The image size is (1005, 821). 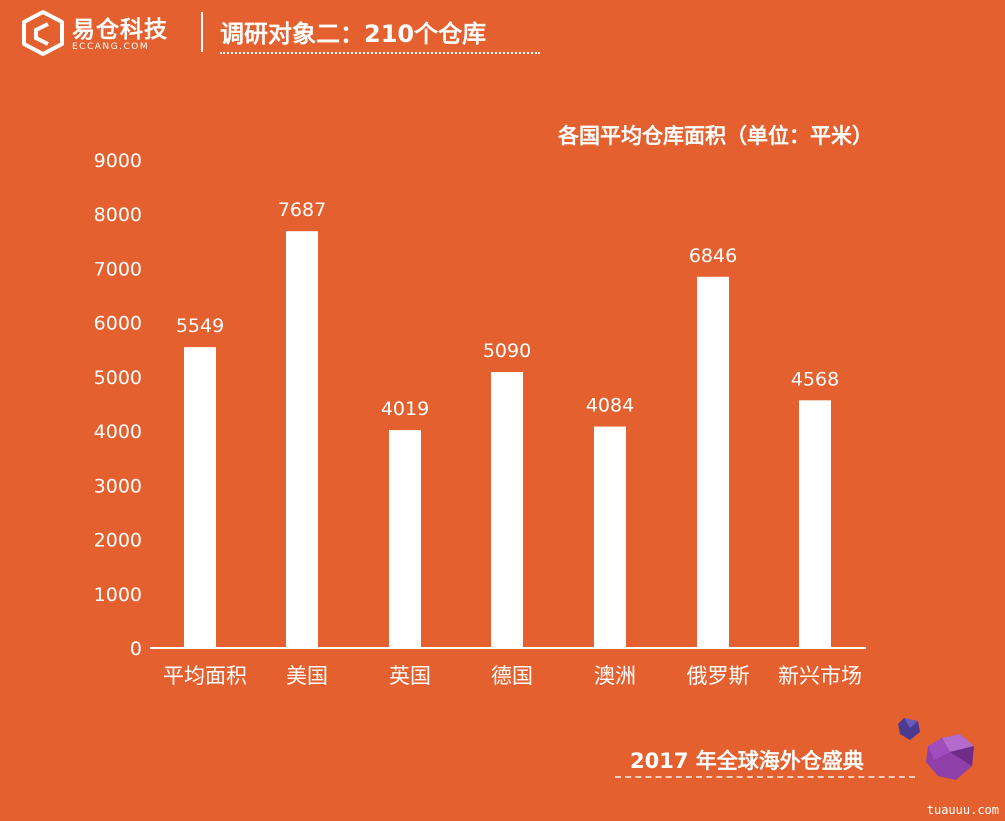 What do you see at coordinates (936, 749) in the screenshot?
I see `gem-decoration-icon` at bounding box center [936, 749].